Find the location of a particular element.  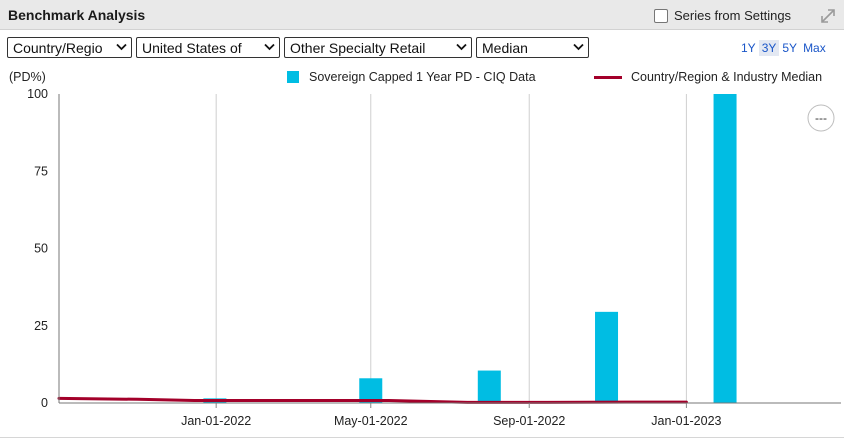

more-options-label: --- is located at coordinates (821, 118).